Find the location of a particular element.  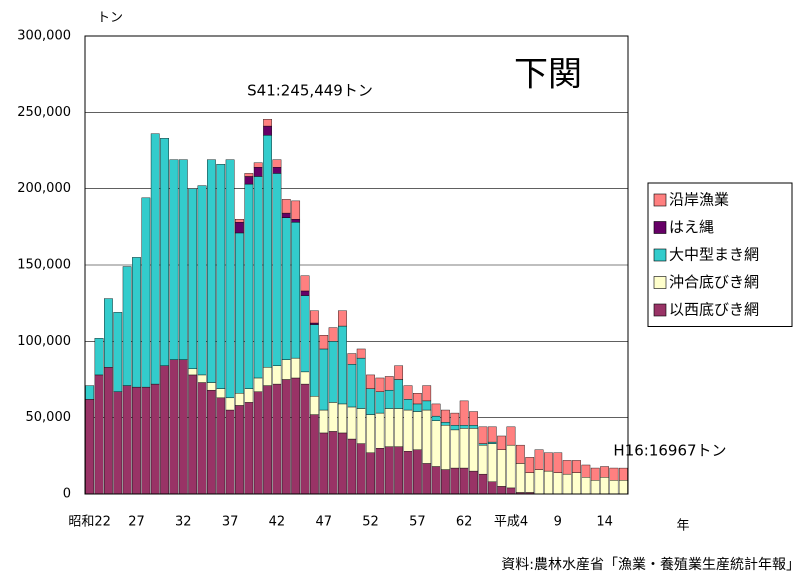

legend-label: 以西底びき網 is located at coordinates (714, 310).